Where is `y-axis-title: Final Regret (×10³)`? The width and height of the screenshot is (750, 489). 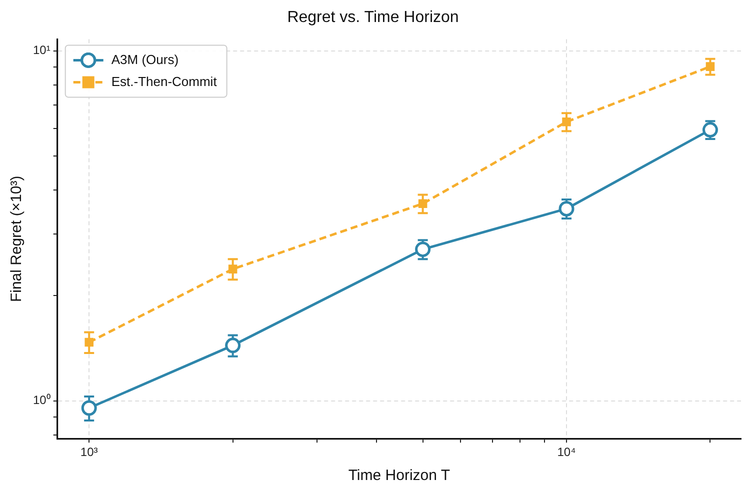
y-axis-title: Final Regret (×10³) is located at coordinates (17, 239).